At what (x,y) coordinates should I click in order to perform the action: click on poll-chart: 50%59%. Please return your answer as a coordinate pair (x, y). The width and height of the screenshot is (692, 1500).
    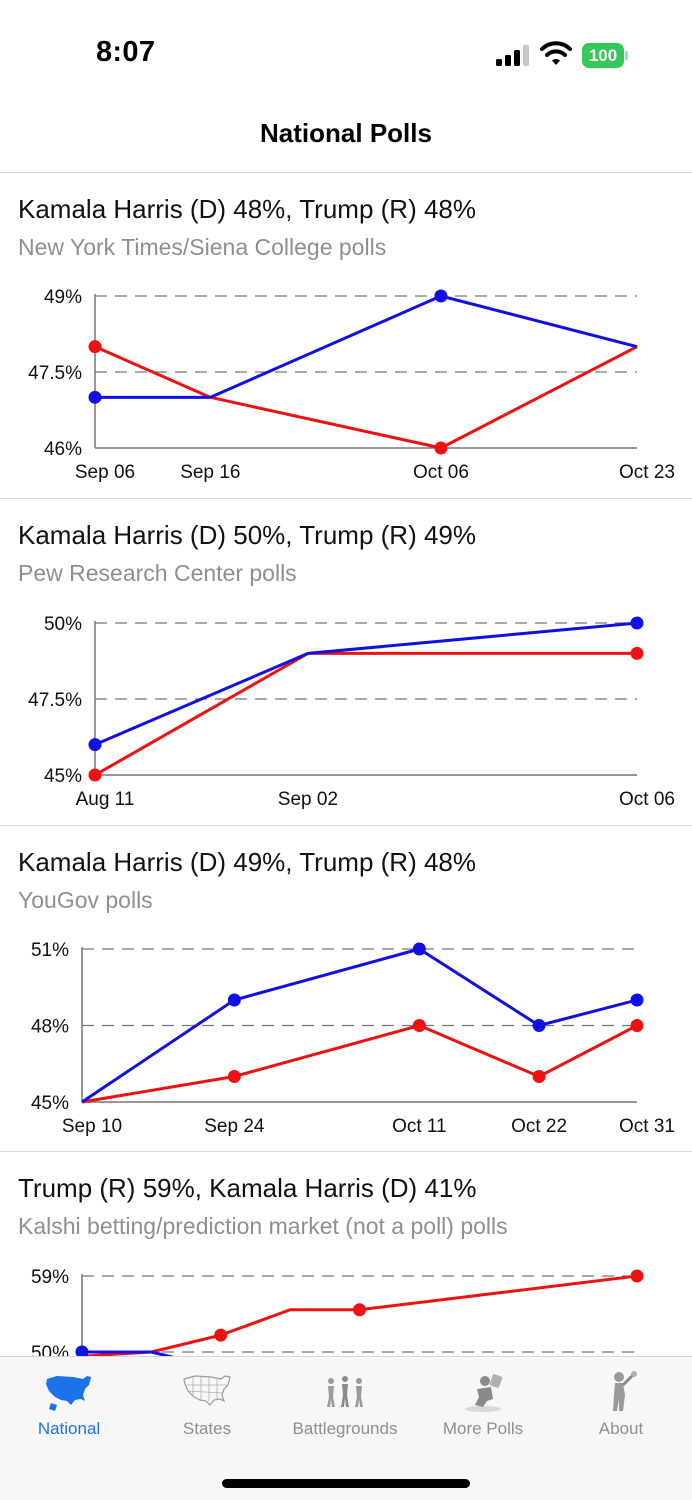
    Looking at the image, I should click on (337, 1362).